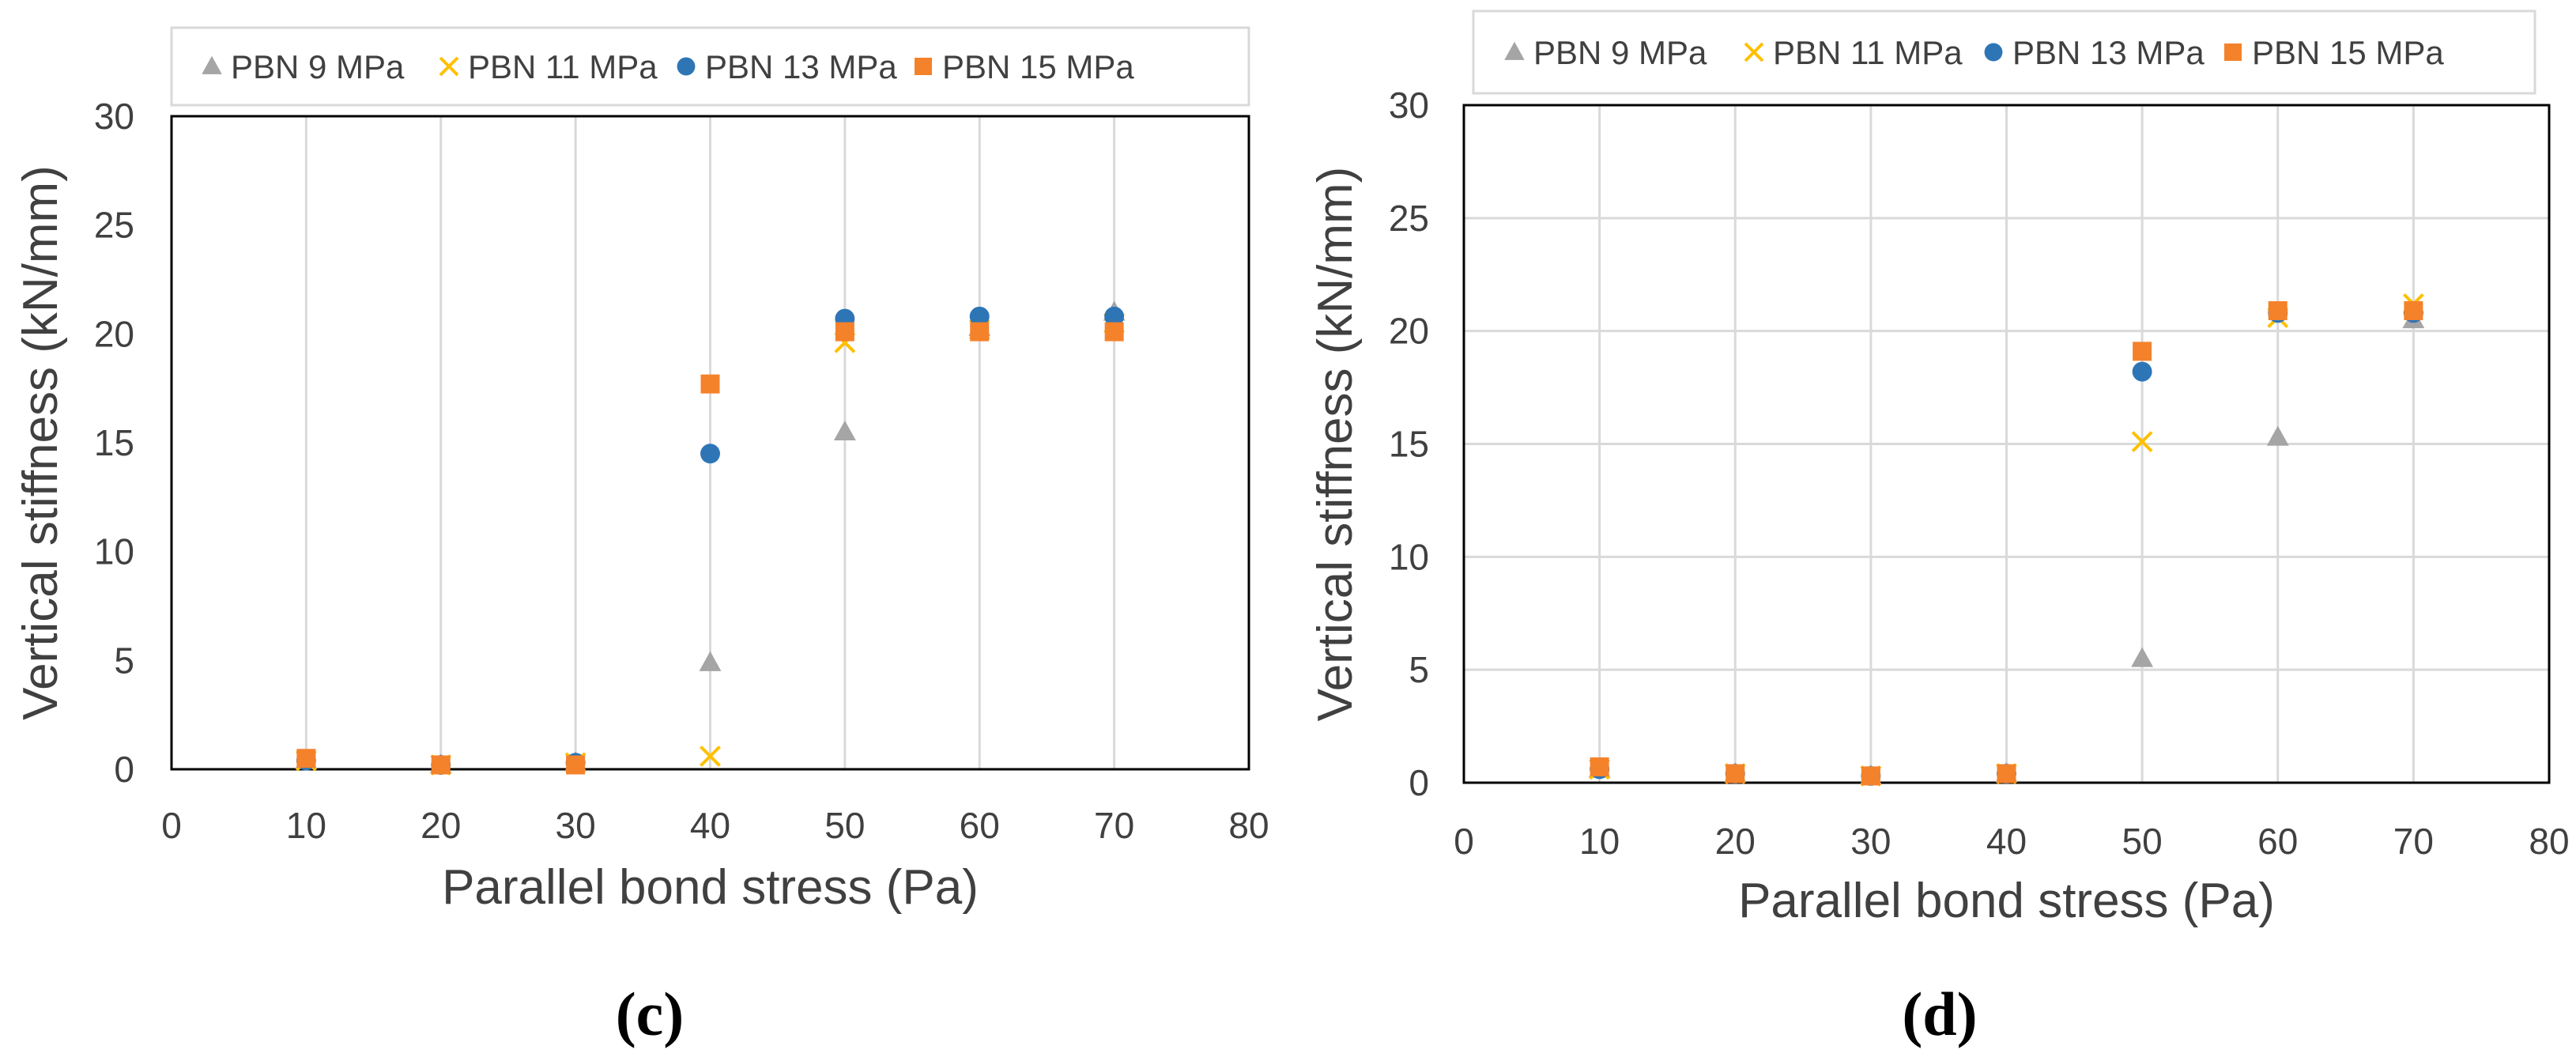  What do you see at coordinates (2549, 841) in the screenshot?
I see `panel-d-xtick-label-80: 80` at bounding box center [2549, 841].